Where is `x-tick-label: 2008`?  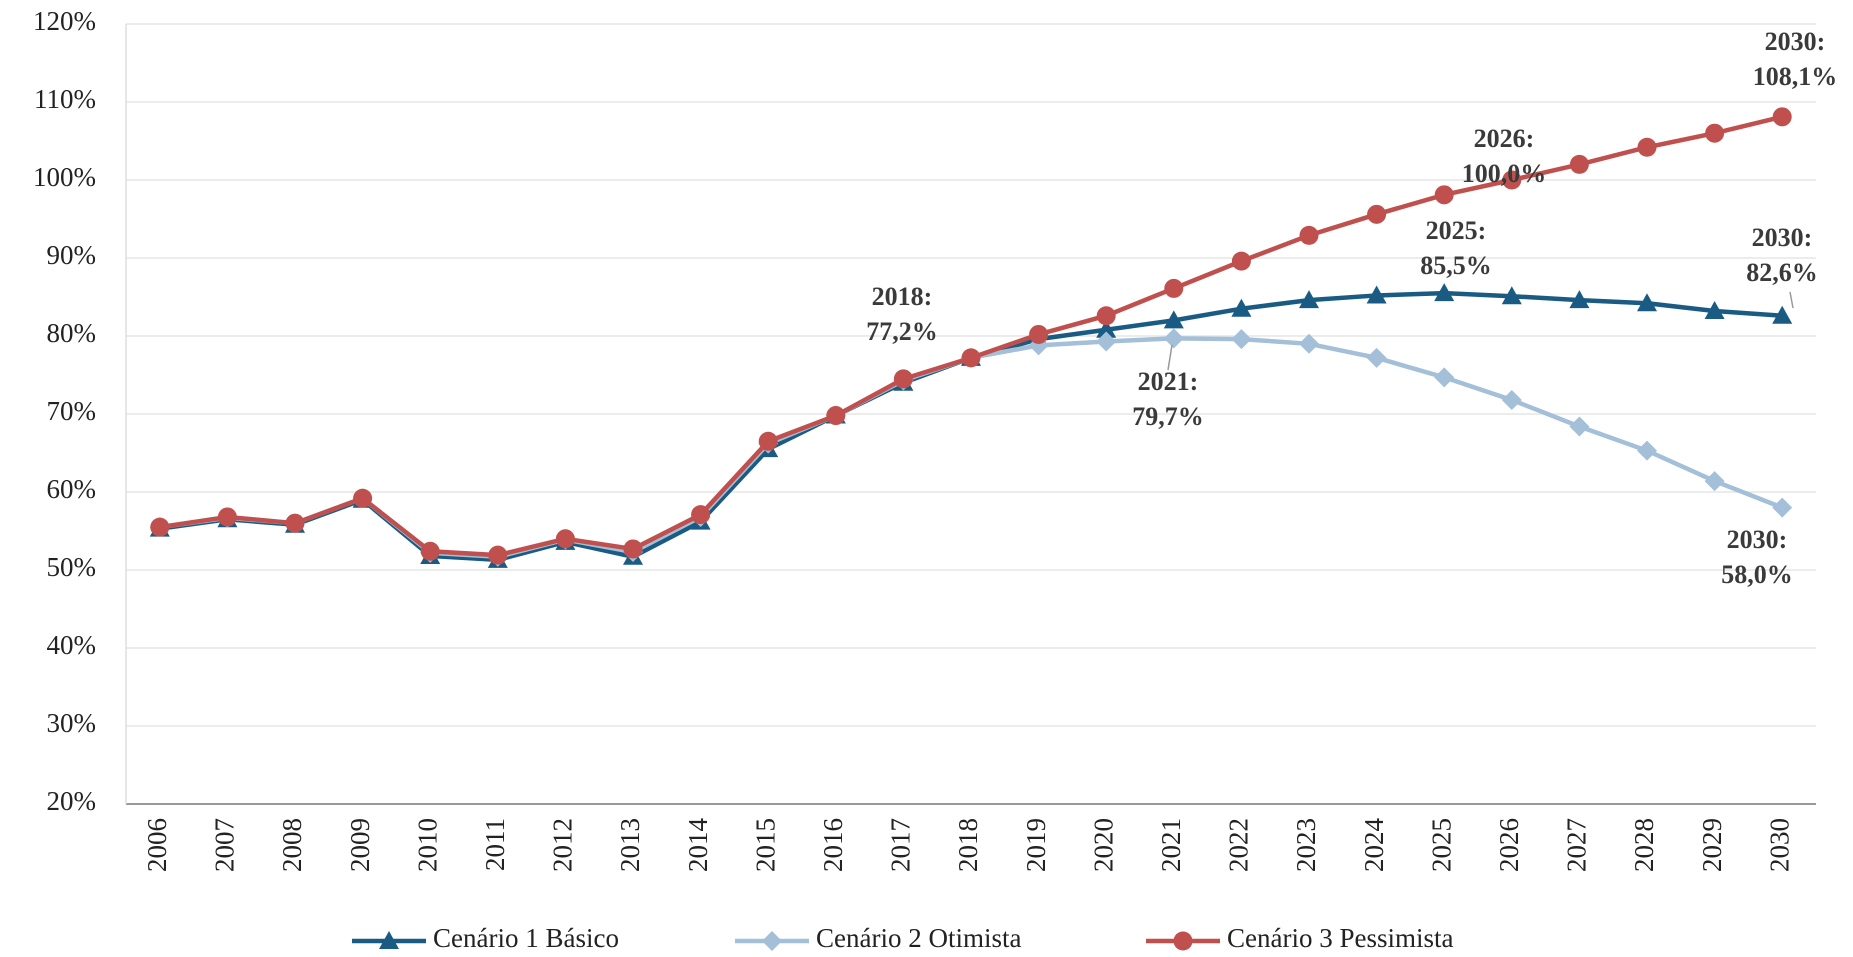
x-tick-label: 2008 is located at coordinates (292, 845).